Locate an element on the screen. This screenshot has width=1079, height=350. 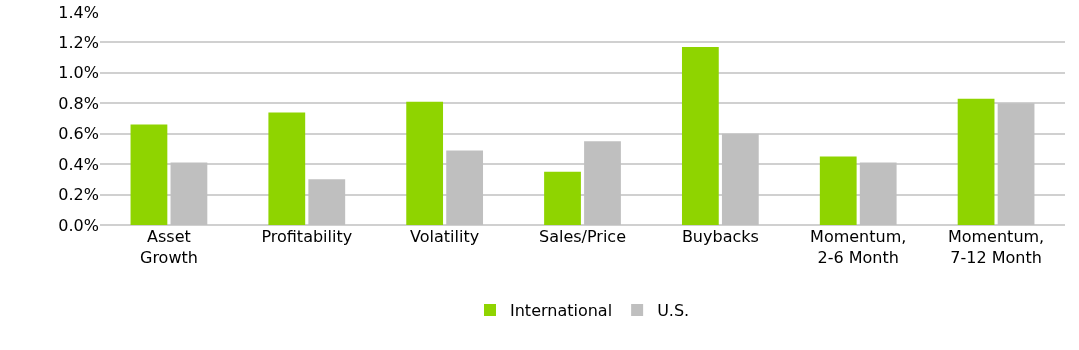
x-tick-label: Momentum, 7-12 Month is located at coordinates (996, 247).